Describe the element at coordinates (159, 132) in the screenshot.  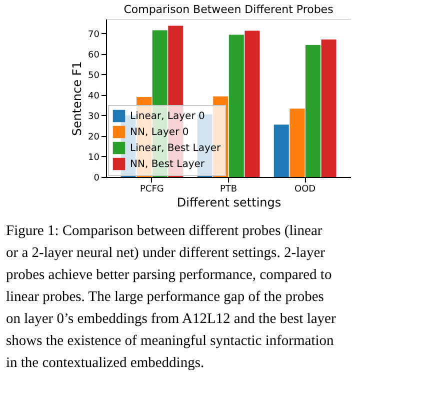
I see `legend-label: NN, Layer 0` at that location.